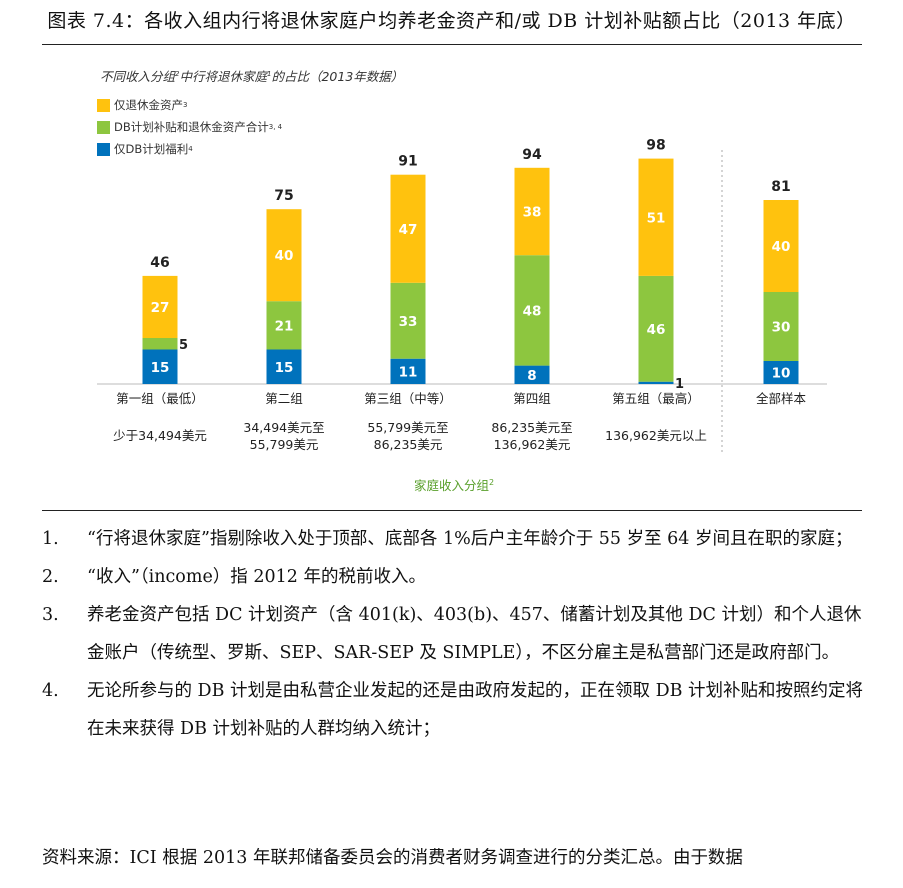 This screenshot has width=903, height=888. What do you see at coordinates (408, 398) in the screenshot?
I see `category-label: 第三组（中等）` at bounding box center [408, 398].